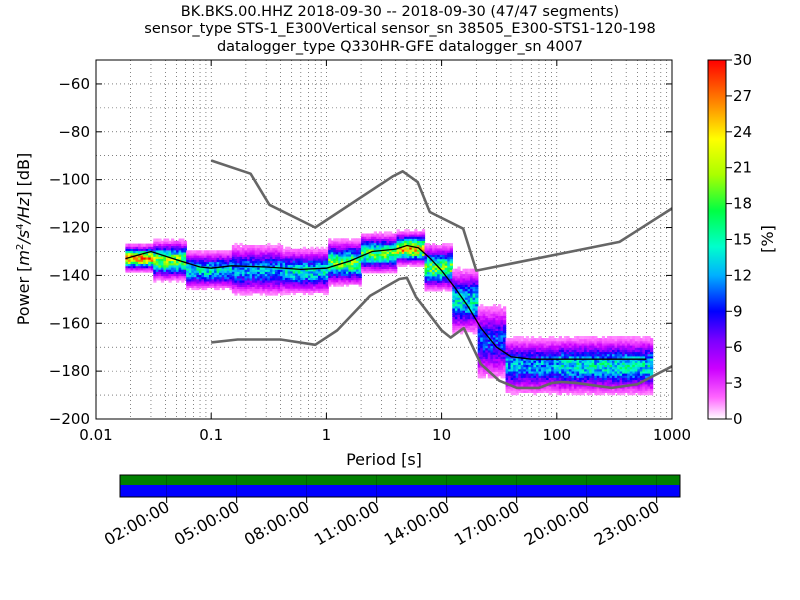 This screenshot has height=600, width=800. What do you see at coordinates (441, 215) in the screenshot?
I see `high-noise-model` at bounding box center [441, 215].